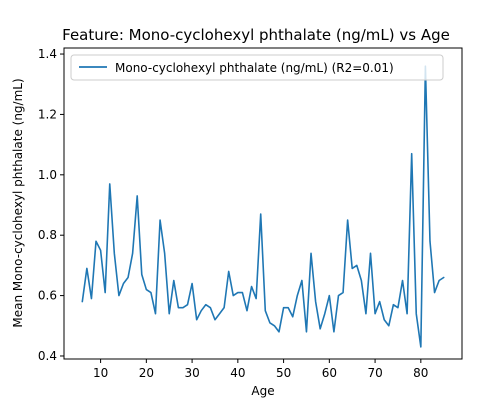 This screenshot has width=500, height=400. I want to click on x-tick-label: 10, so click(100, 373).